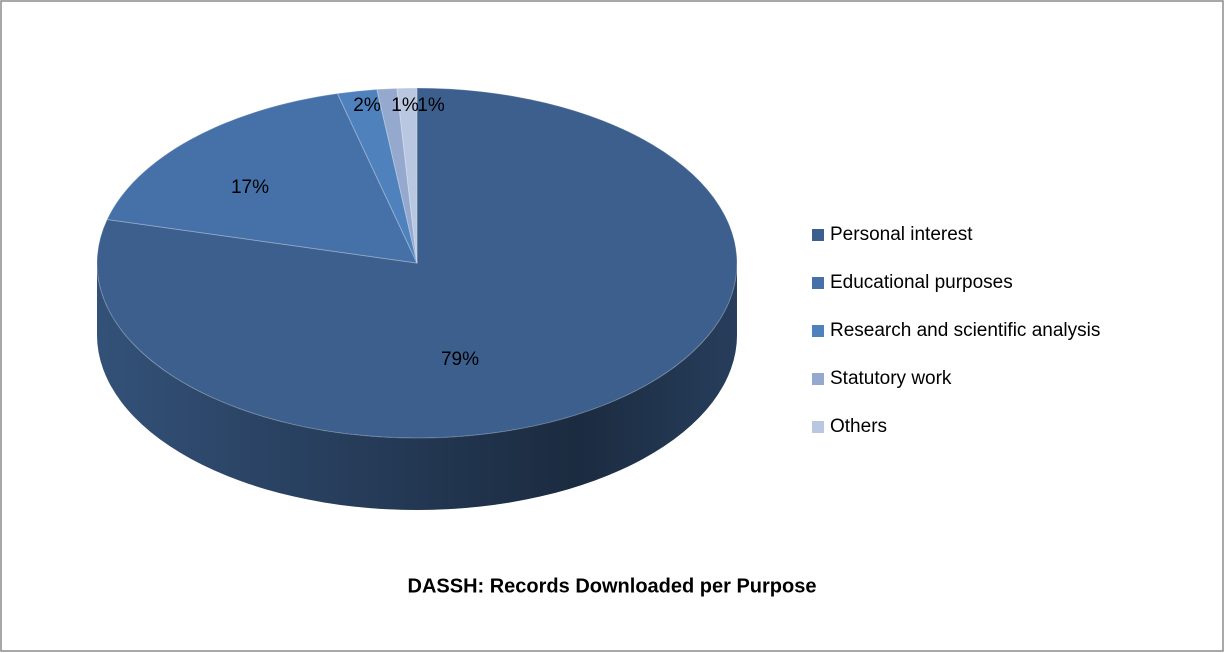 Image resolution: width=1225 pixels, height=653 pixels. I want to click on legend-label: Others, so click(858, 426).